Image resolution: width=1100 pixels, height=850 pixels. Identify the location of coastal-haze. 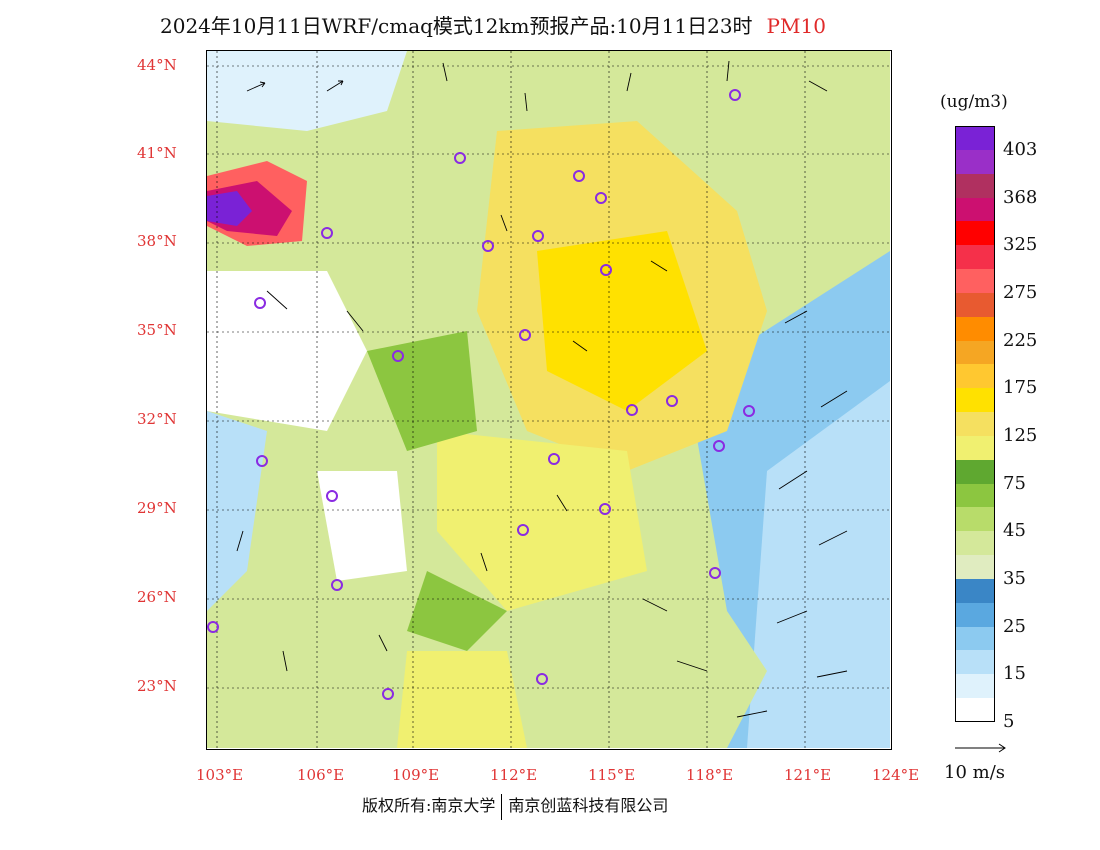
(702, 679).